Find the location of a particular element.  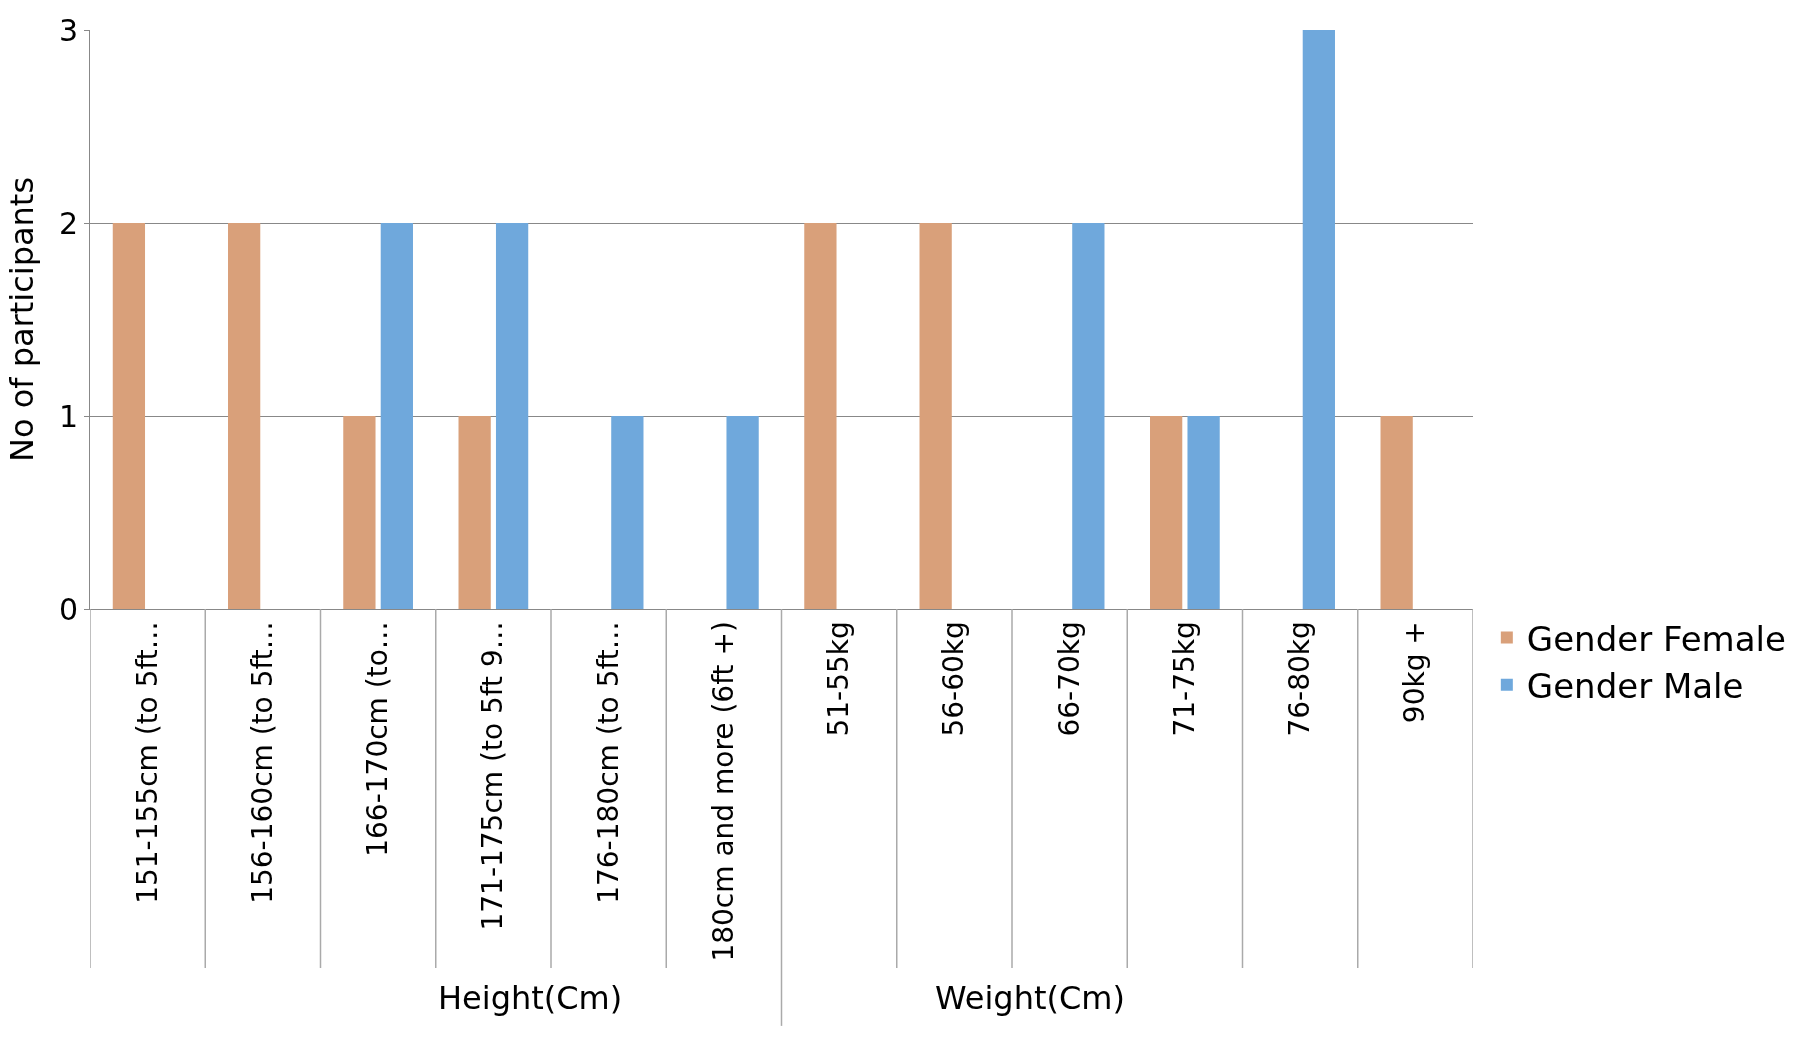

x-tick-label: 51-55kg is located at coordinates (839, 679).